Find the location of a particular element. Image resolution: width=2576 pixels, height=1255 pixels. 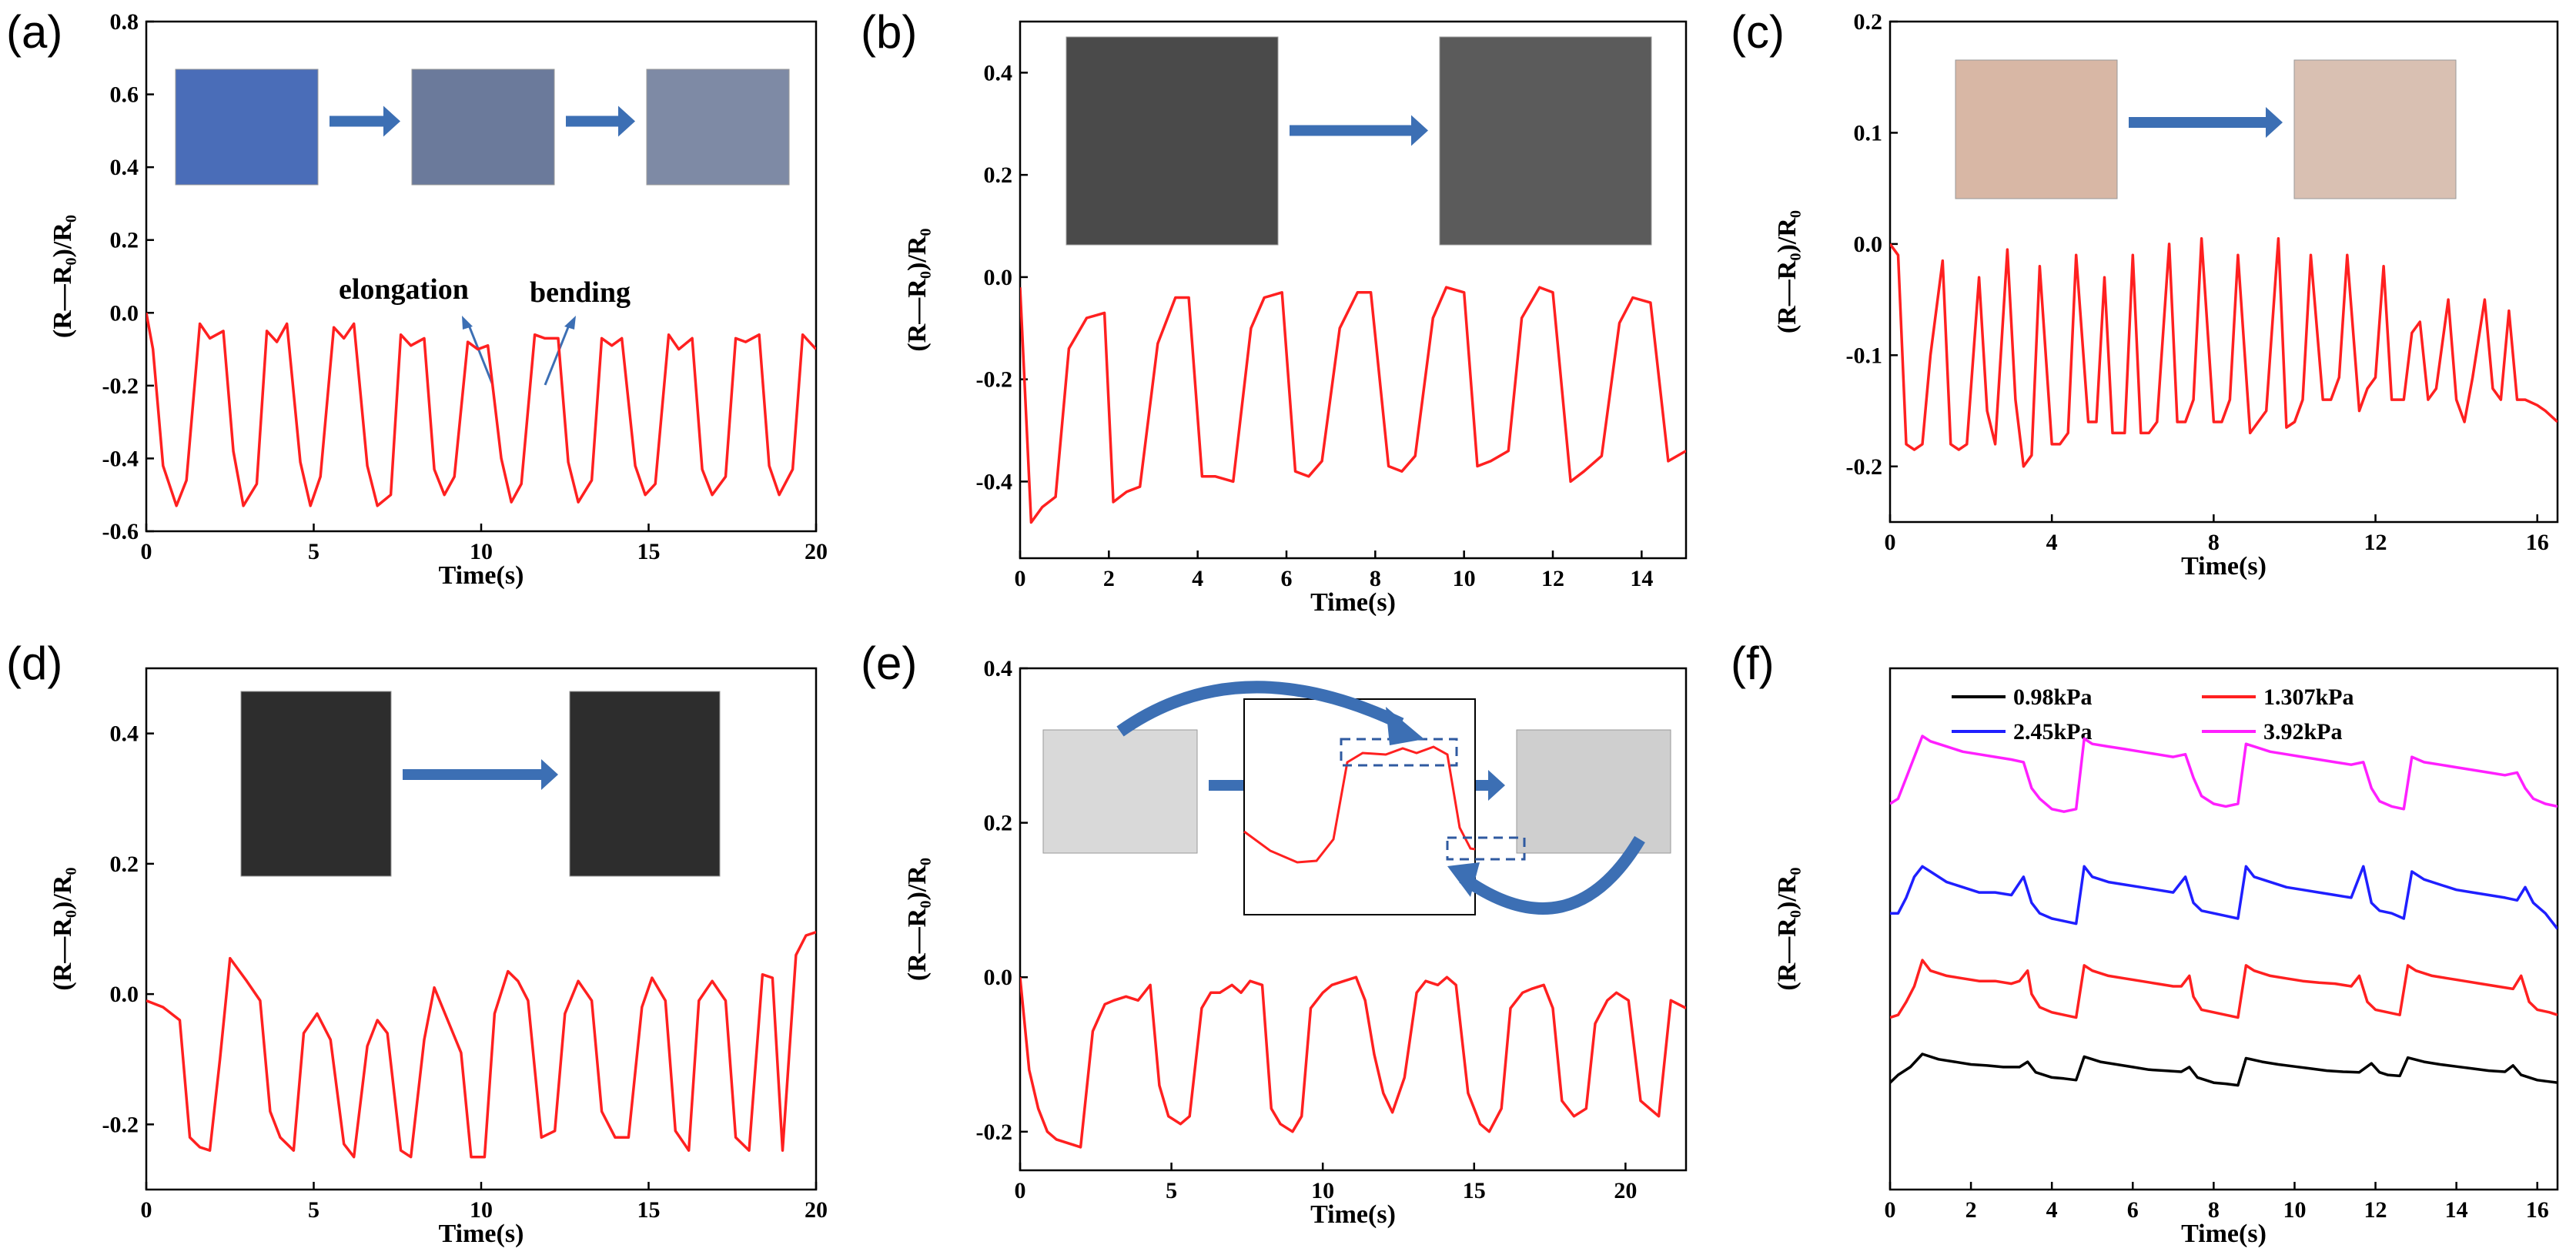

x-tick-label-b-3: 6 is located at coordinates (1287, 578).